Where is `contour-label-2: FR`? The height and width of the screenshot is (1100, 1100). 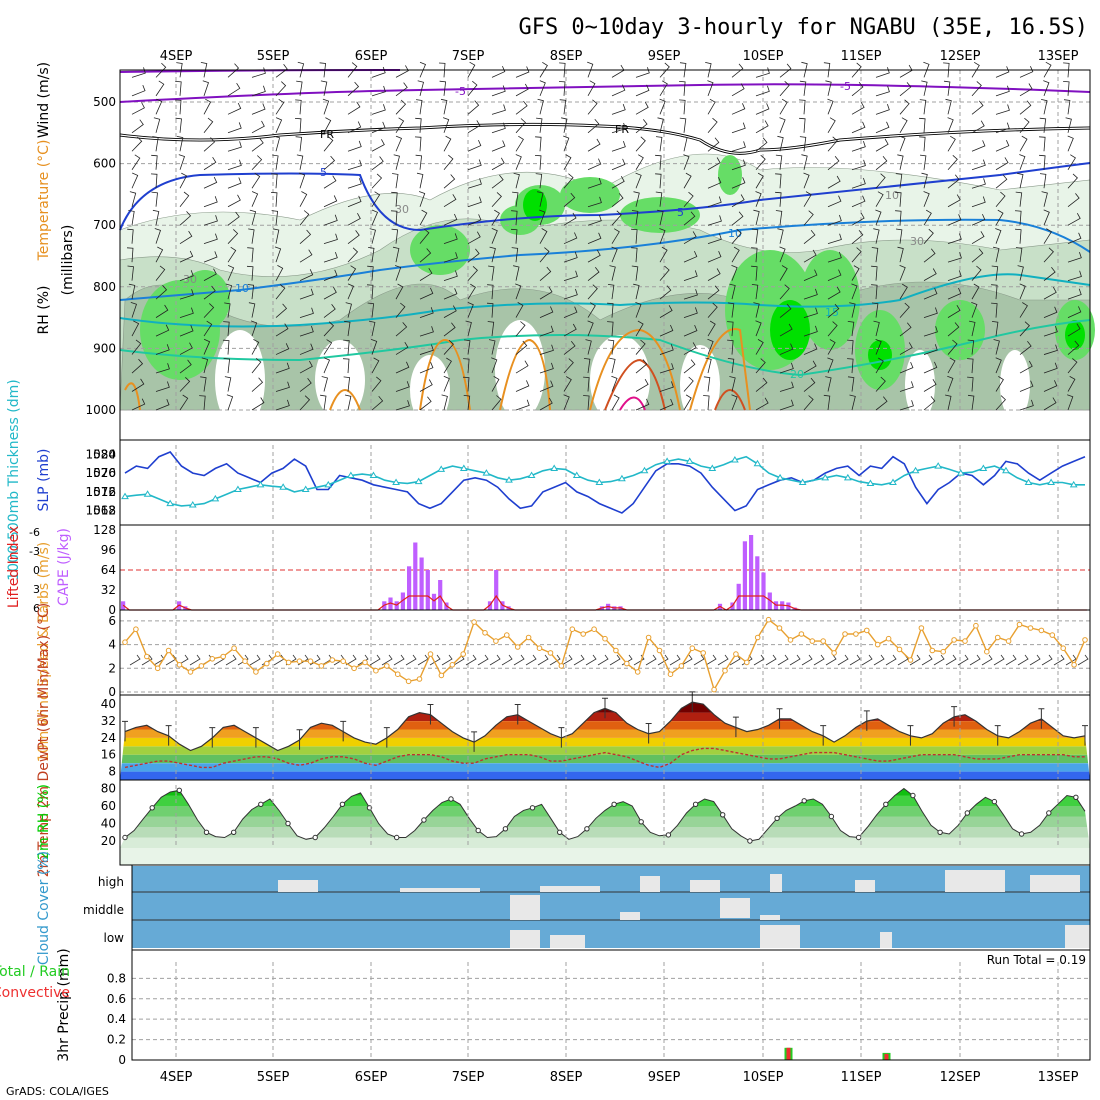 contour-label-2: FR is located at coordinates (327, 134).